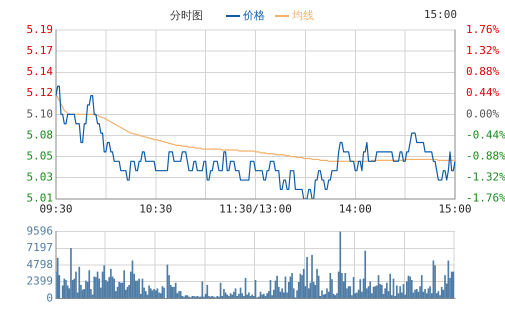 Image resolution: width=505 pixels, height=330 pixels. What do you see at coordinates (455, 209) in the screenshot?
I see `x-tick-label: 15:00` at bounding box center [455, 209].